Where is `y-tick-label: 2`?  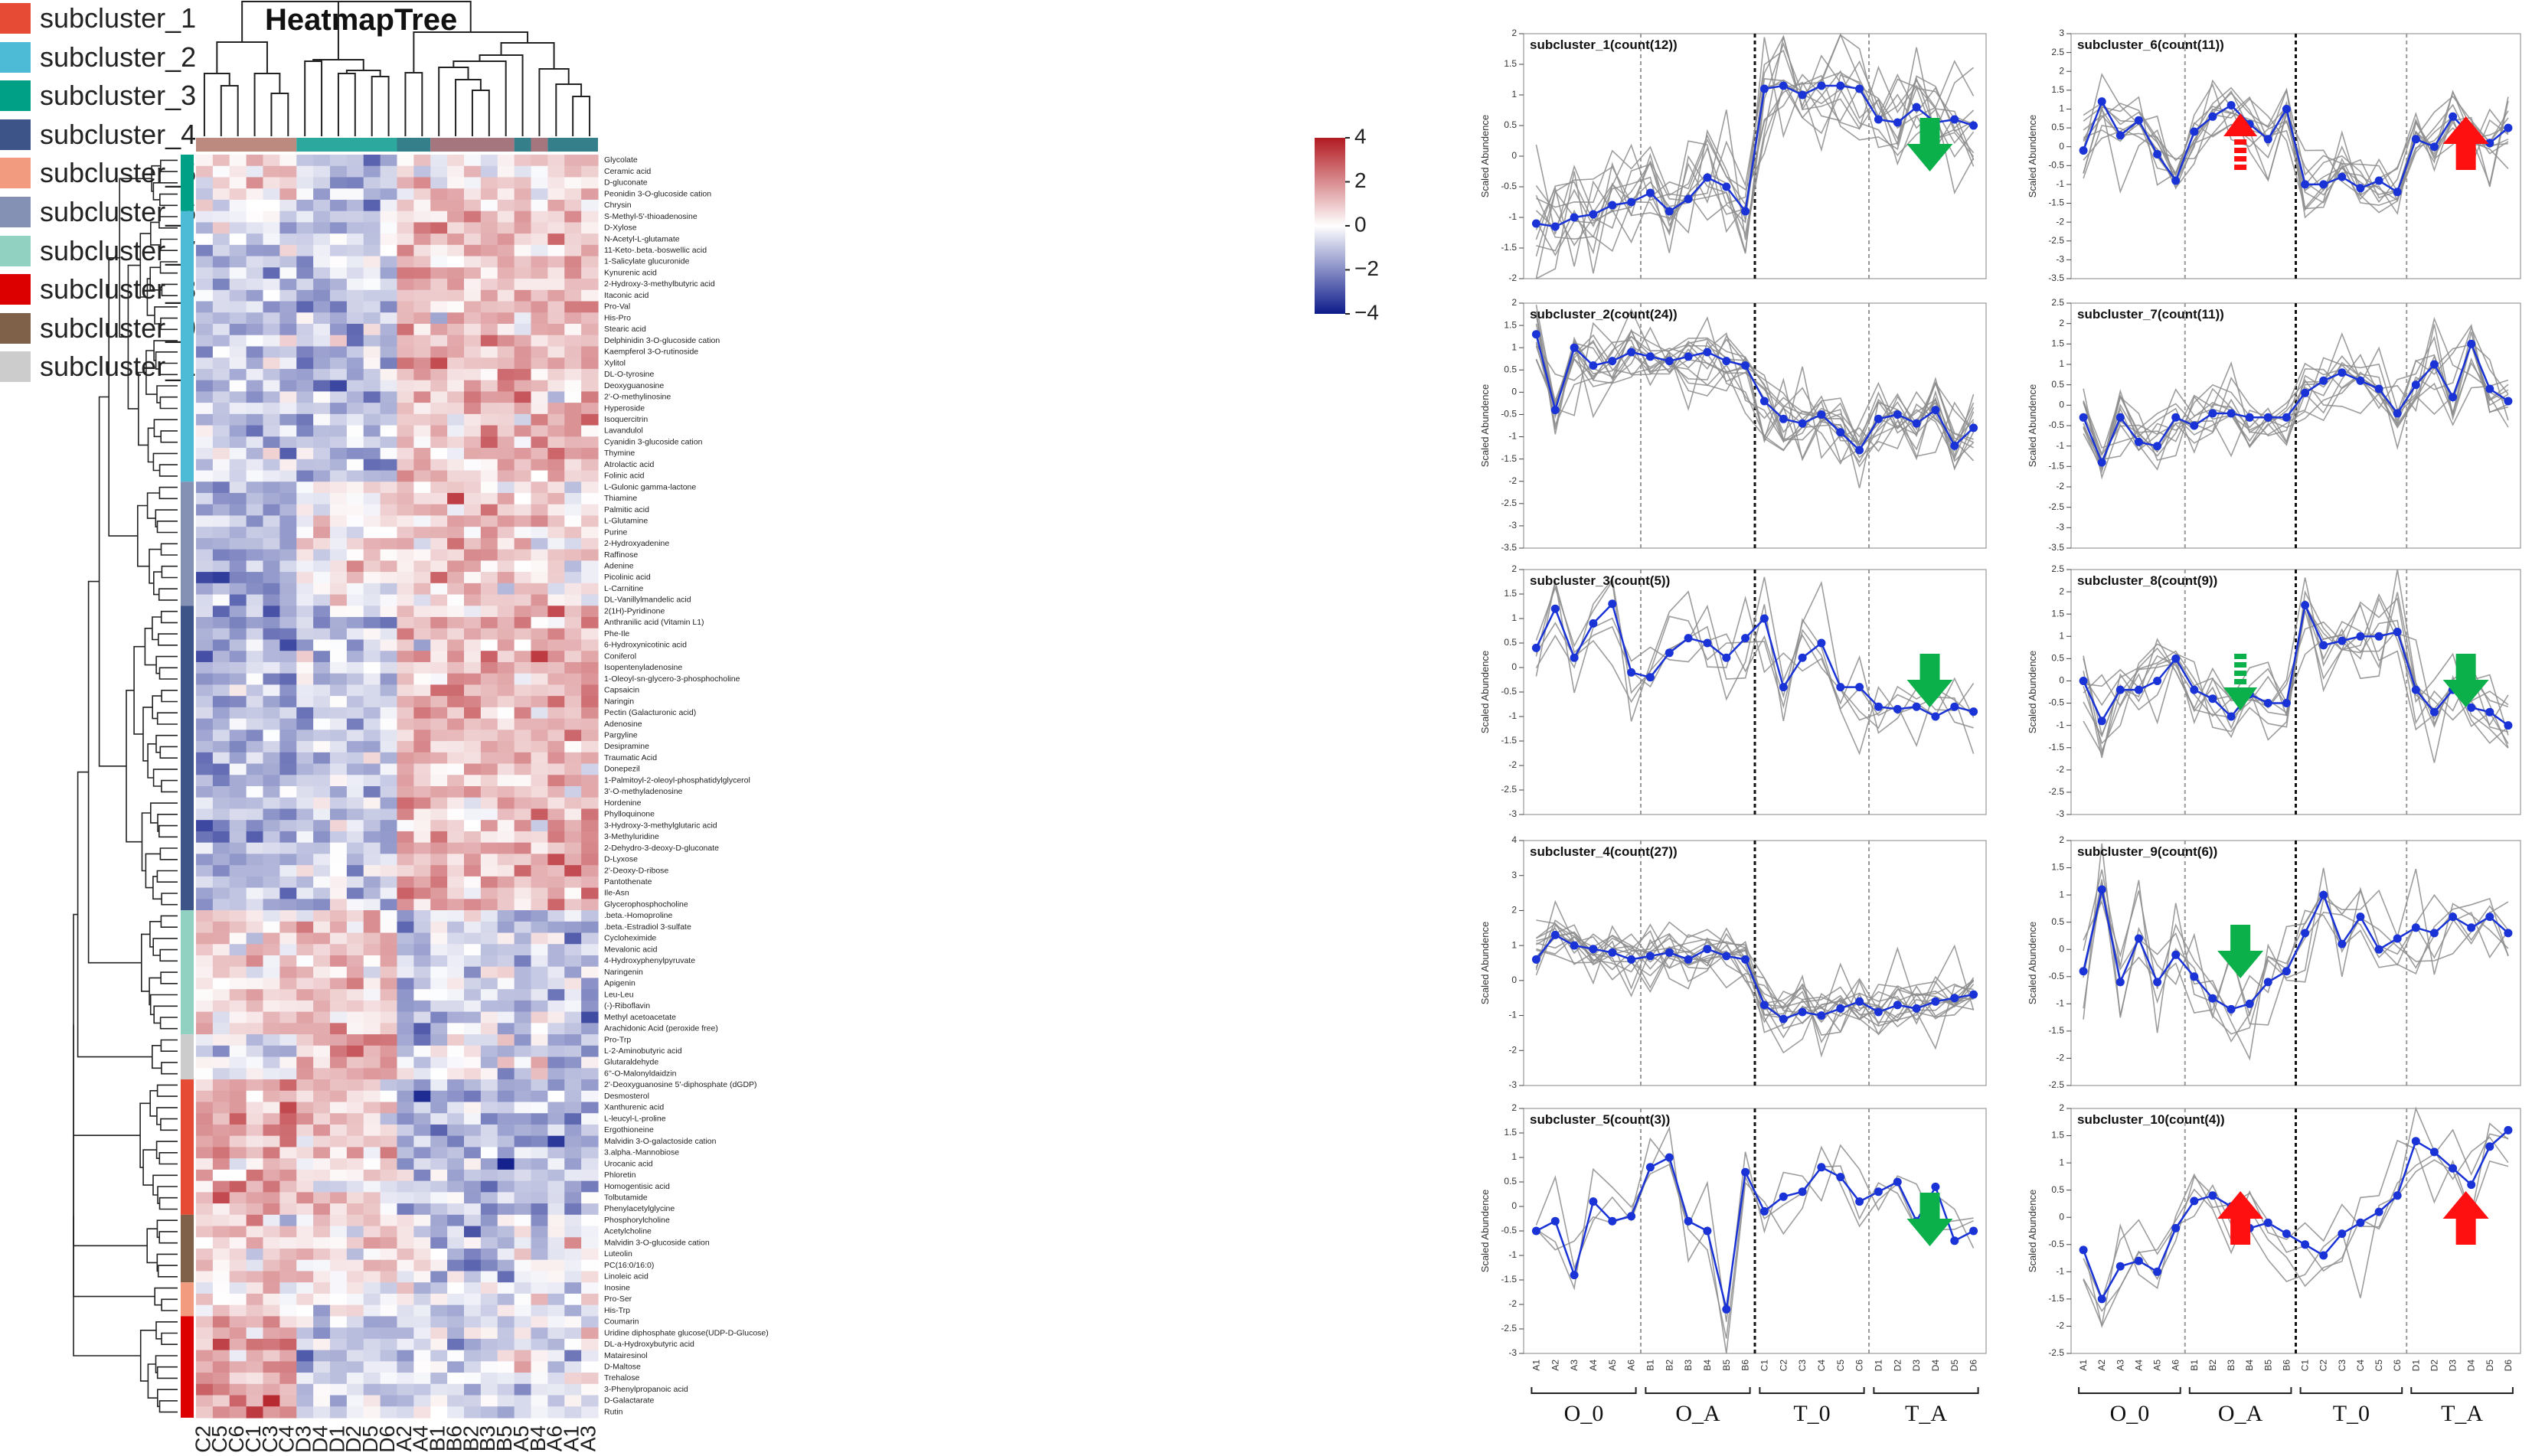
y-tick-label: 2 is located at coordinates (2061, 70).